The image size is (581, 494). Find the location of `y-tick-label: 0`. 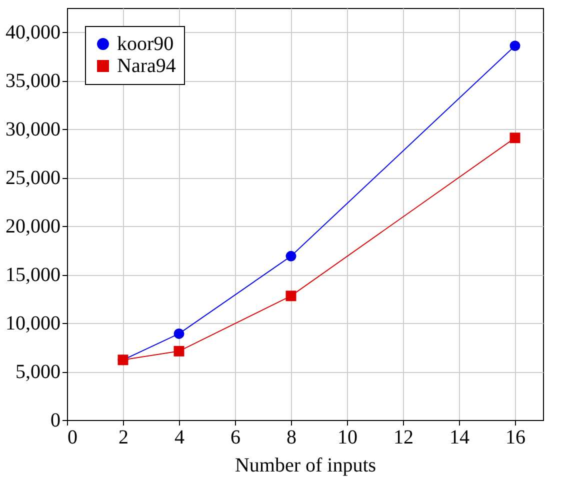

y-tick-label: 0 is located at coordinates (55, 421).